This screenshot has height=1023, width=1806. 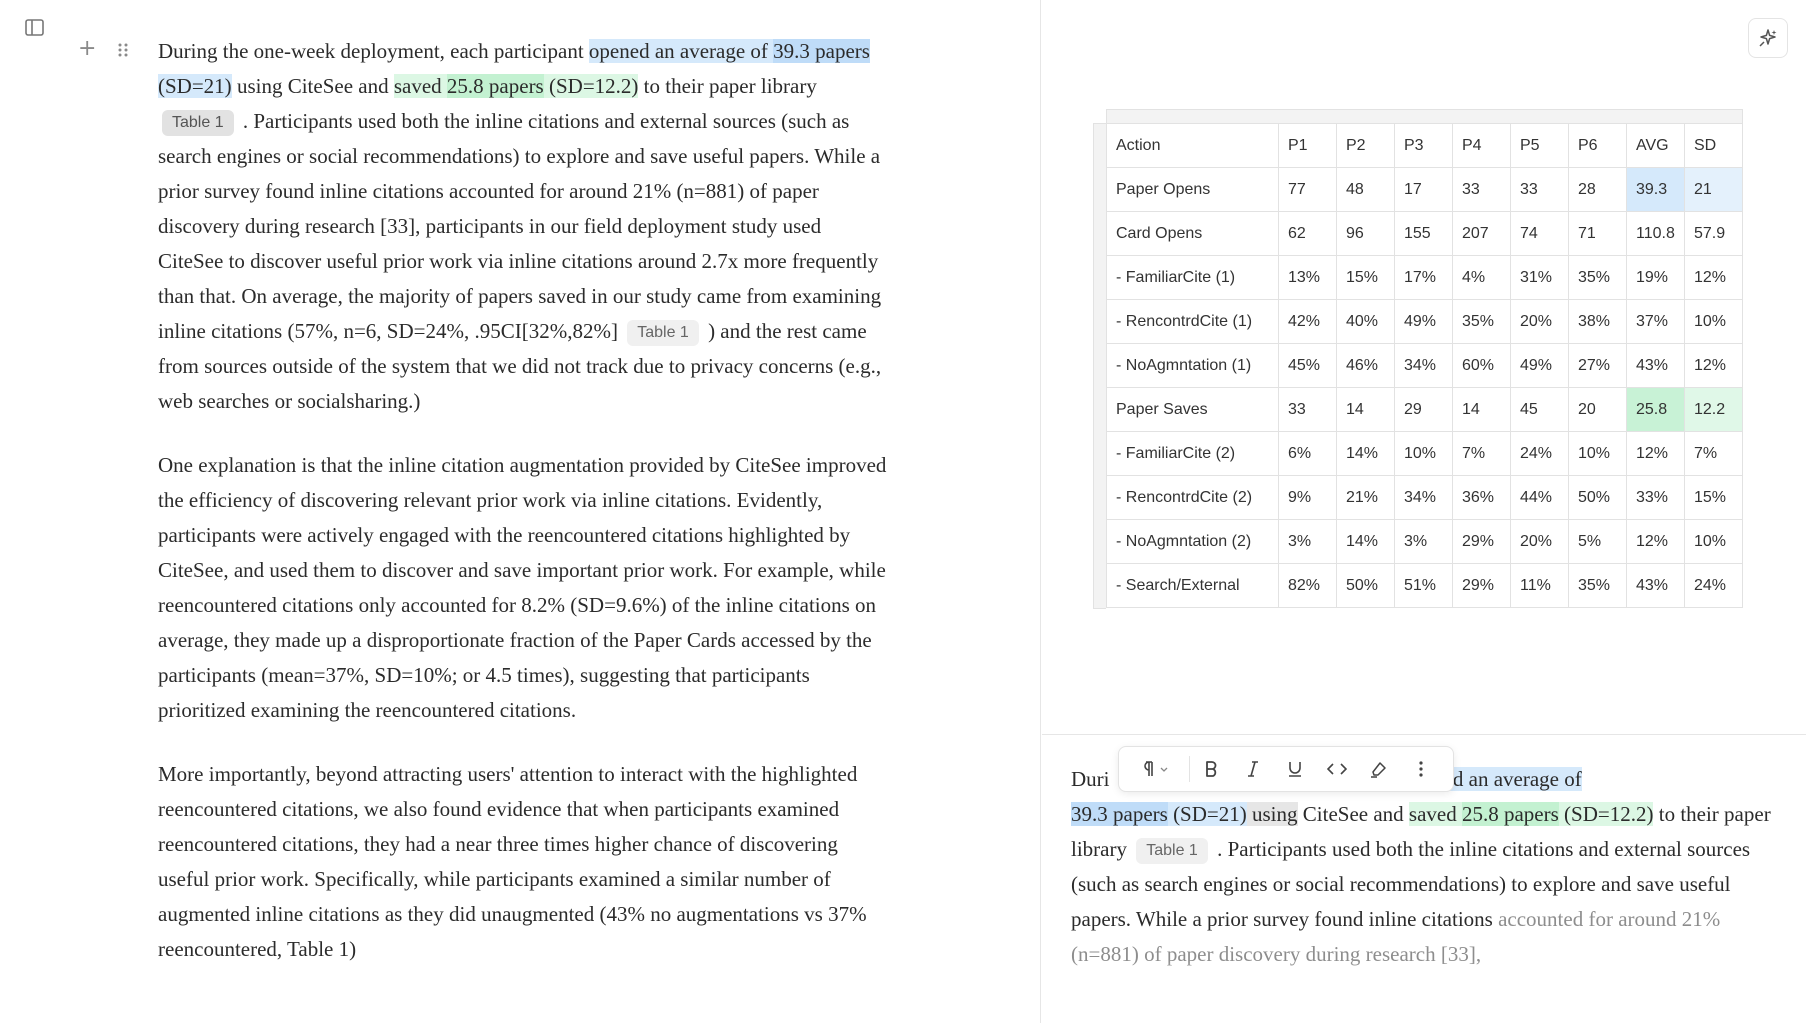 I want to click on table-header-cell: SD, so click(x=1713, y=145).